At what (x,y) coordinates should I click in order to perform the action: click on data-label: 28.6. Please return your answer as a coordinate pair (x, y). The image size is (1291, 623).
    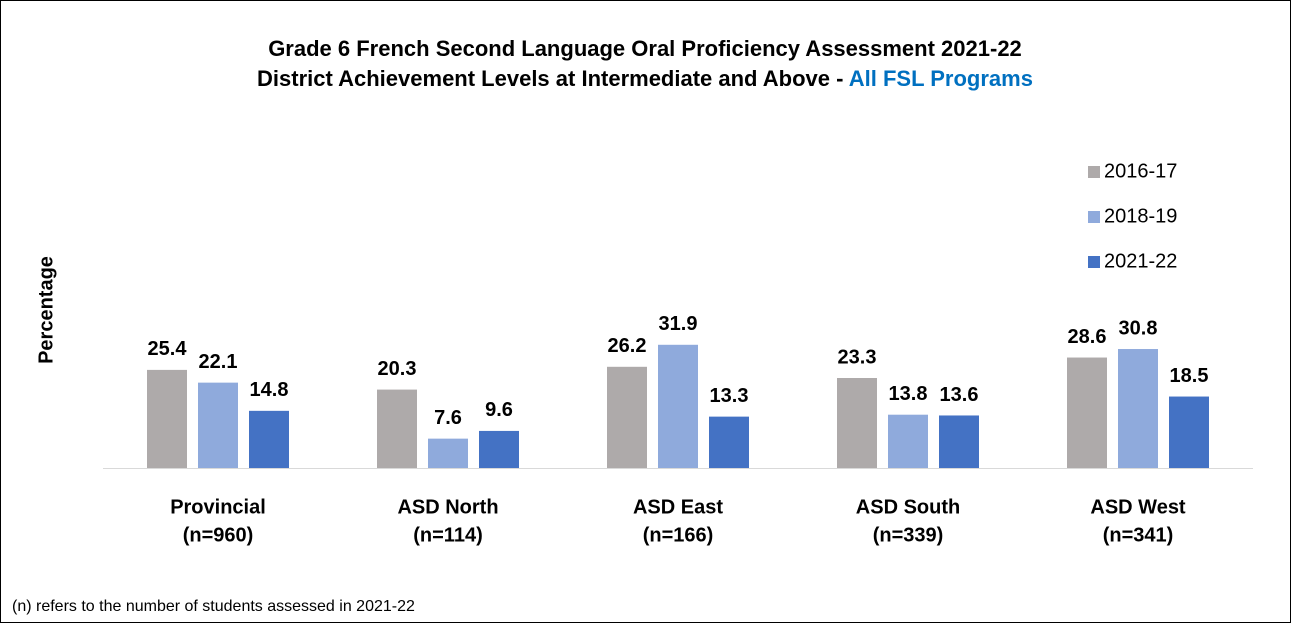
    Looking at the image, I should click on (1087, 337).